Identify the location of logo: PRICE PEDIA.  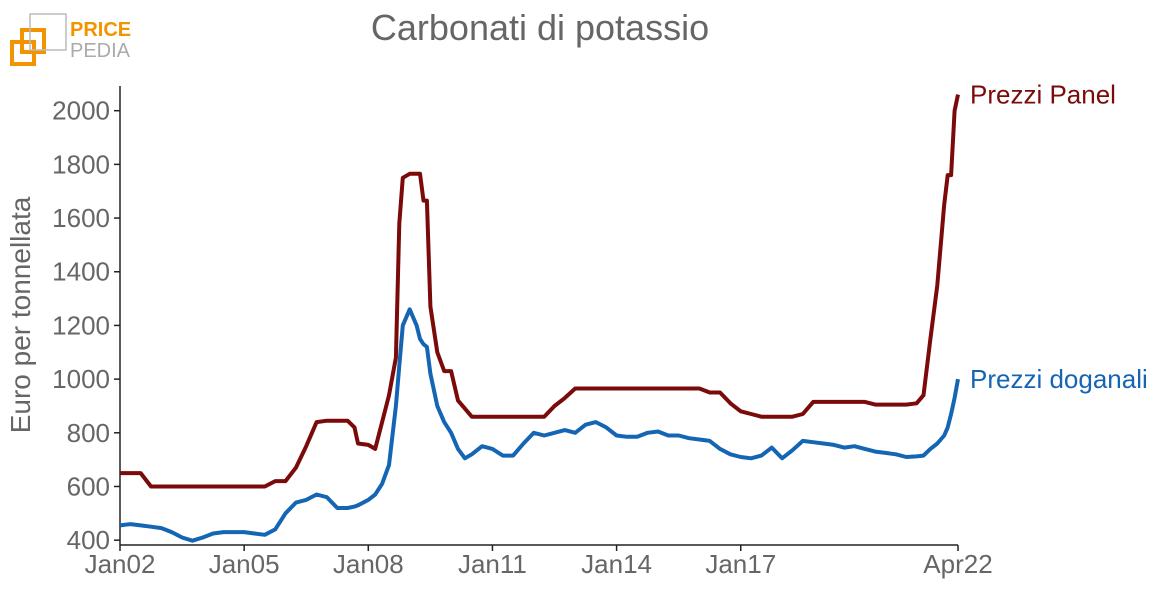
(70, 39).